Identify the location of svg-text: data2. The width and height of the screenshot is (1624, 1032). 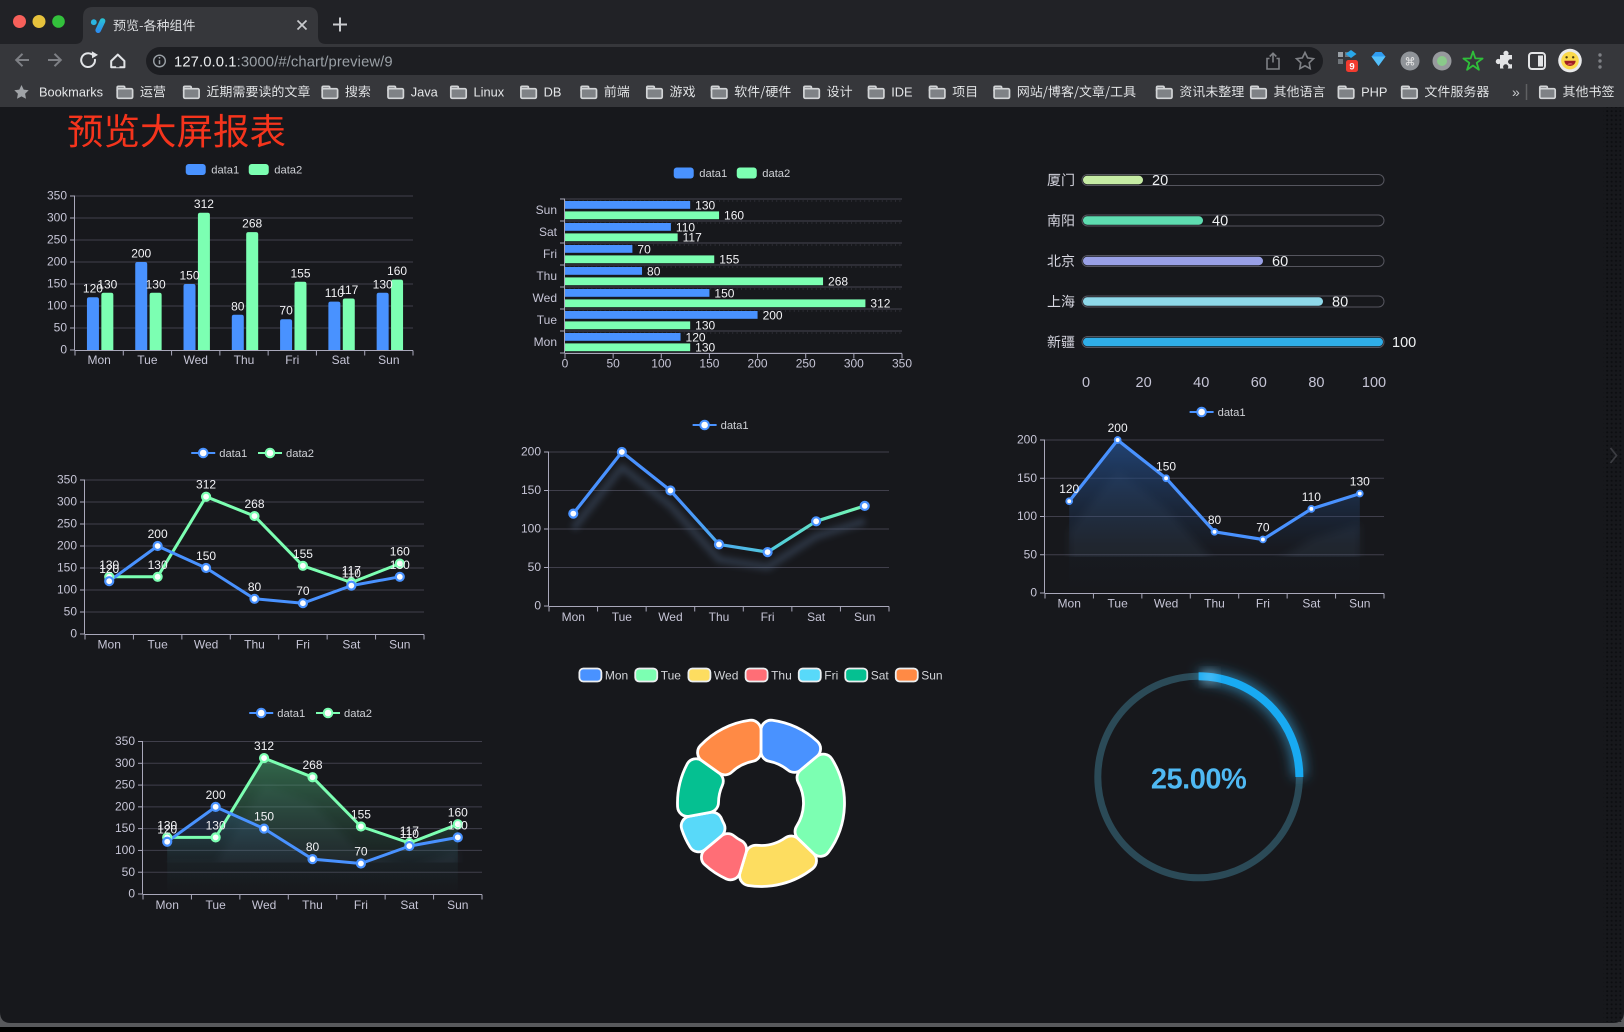
(288, 171).